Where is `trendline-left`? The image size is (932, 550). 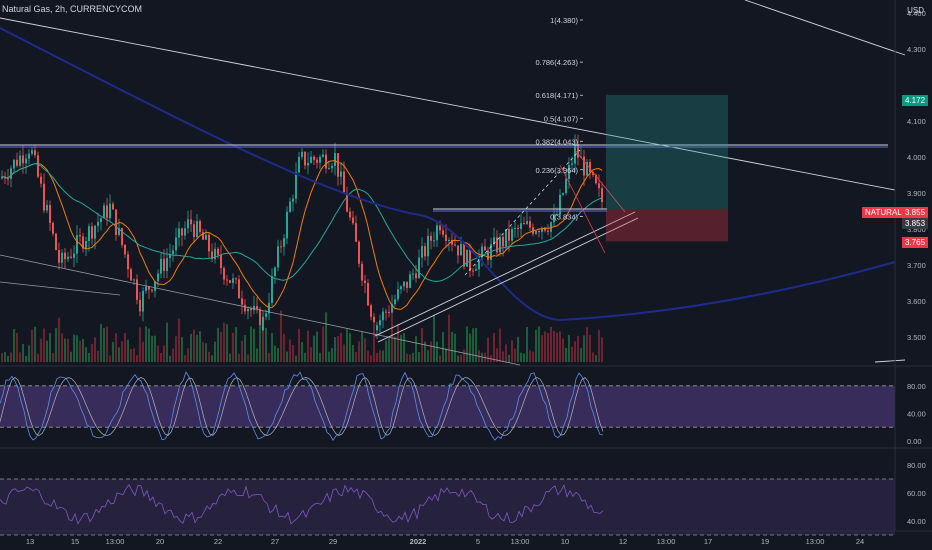 trendline-left is located at coordinates (60, 288).